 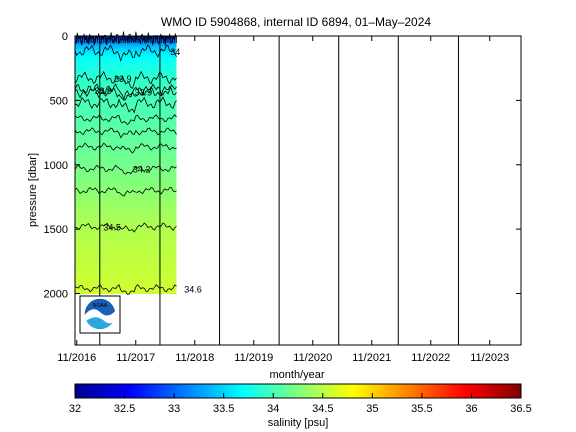 I want to click on colorbar-tick-label: 35.5, so click(x=421, y=409).